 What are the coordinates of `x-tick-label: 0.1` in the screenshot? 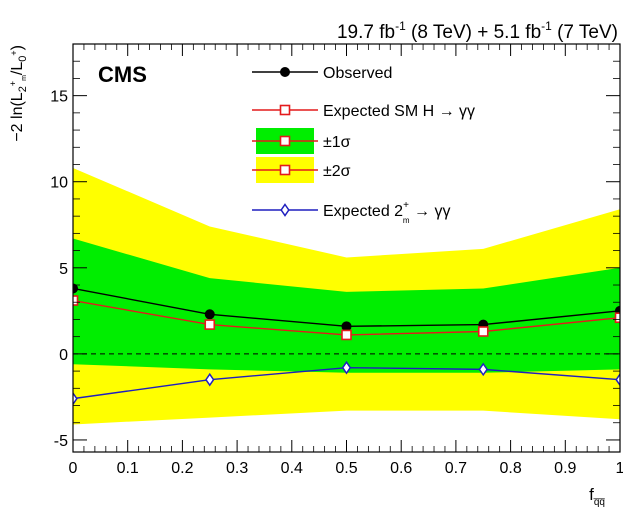 It's located at (128, 468).